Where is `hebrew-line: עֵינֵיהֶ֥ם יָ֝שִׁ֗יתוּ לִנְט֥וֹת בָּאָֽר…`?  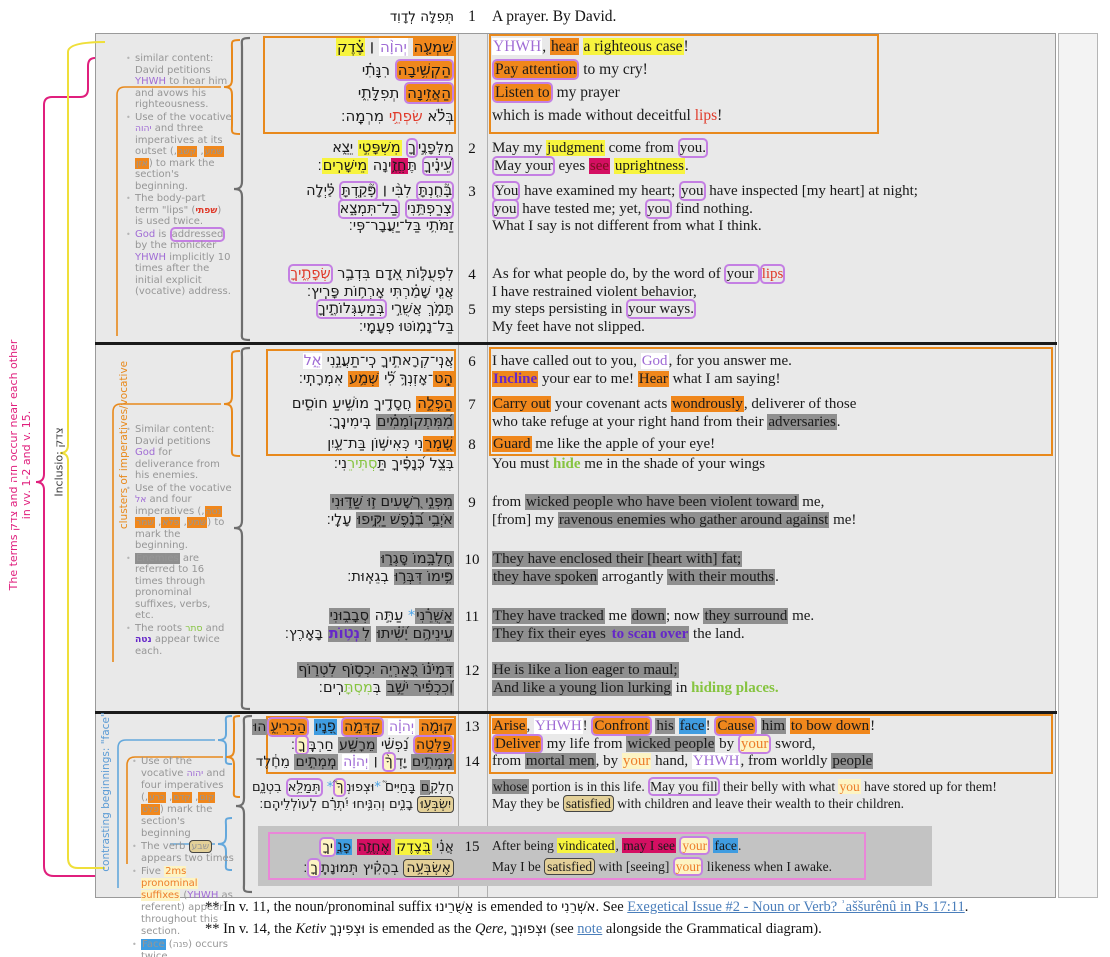 hebrew-line: עֵינֵיהֶ֥ם יָ֝שִׁ֗יתוּ לִנְט֥וֹת בָּאָֽר… is located at coordinates (369, 633).